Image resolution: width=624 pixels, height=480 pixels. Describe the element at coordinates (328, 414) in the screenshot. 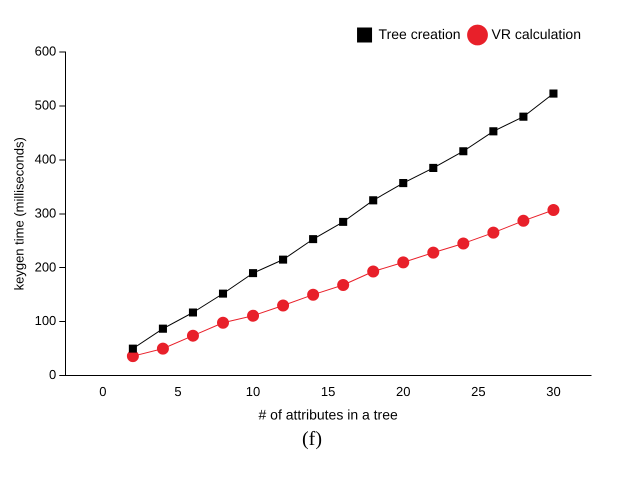

I see `x-axis-title: # of attributes in a tree` at that location.